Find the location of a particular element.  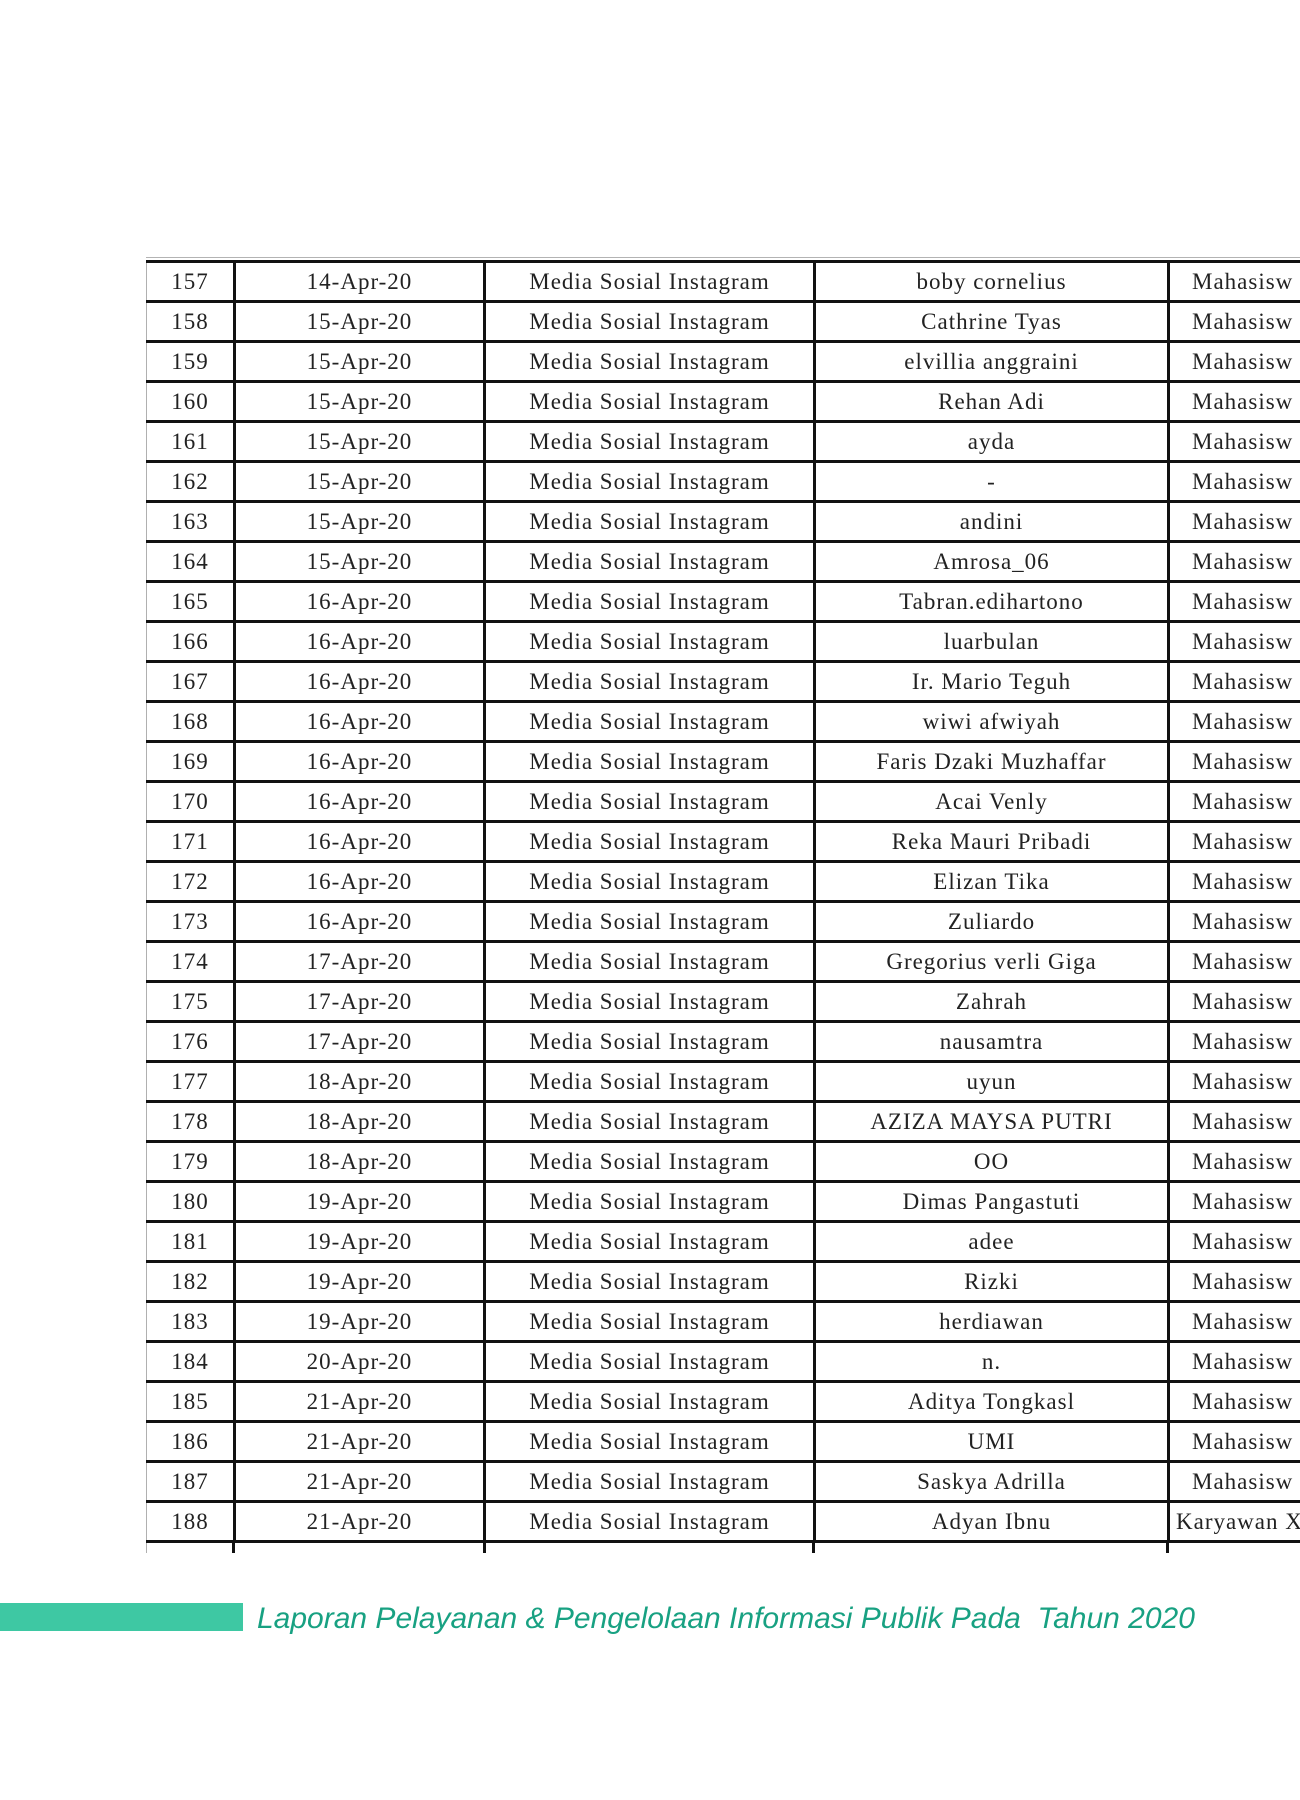

table-cell-no: 158 is located at coordinates (191, 321).